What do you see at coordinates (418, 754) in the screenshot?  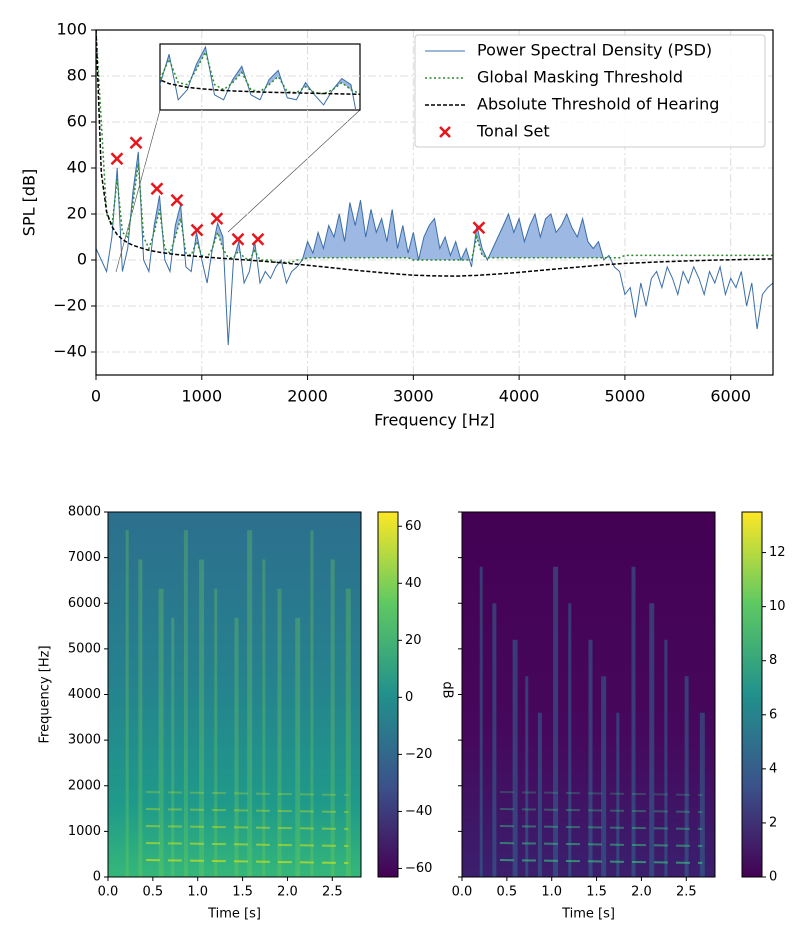 I see `colorbar-tick-label: −20` at bounding box center [418, 754].